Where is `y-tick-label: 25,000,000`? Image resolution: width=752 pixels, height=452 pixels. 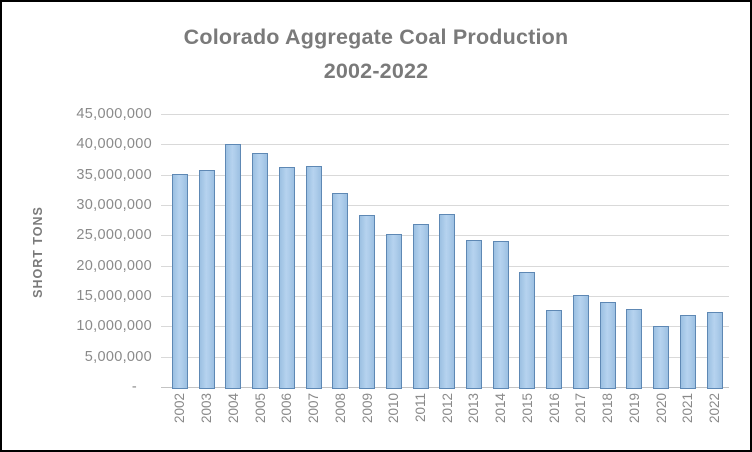
y-tick-label: 25,000,000 is located at coordinates (114, 235).